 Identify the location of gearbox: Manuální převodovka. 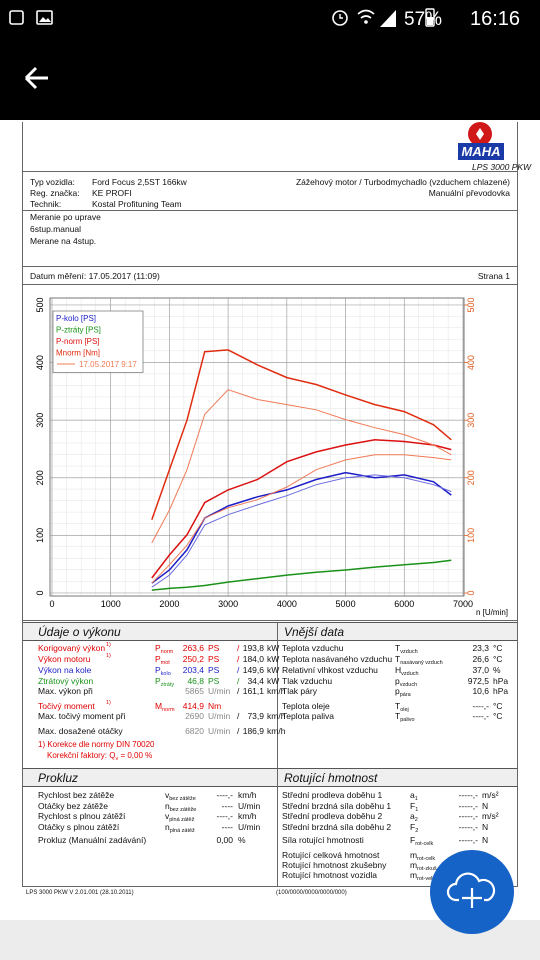
(469, 193).